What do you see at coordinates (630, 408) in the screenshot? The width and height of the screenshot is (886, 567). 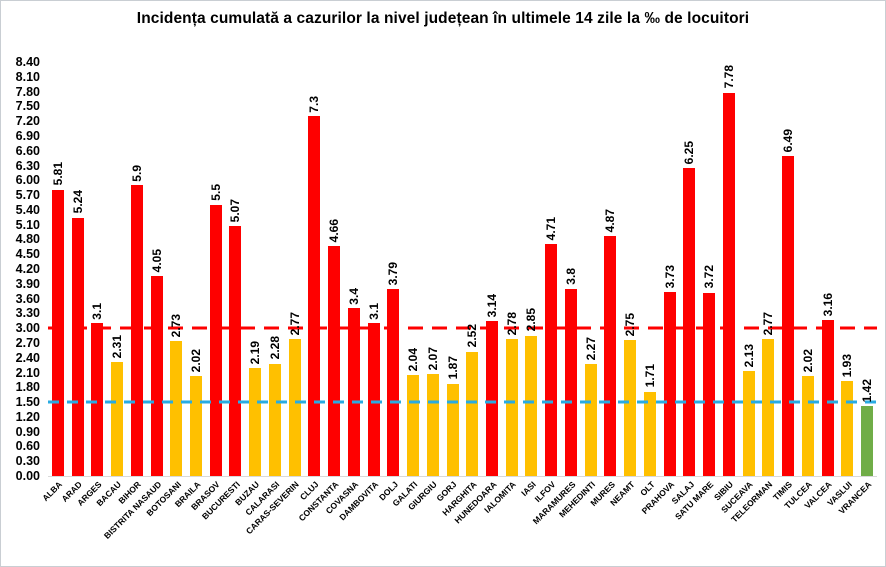 I see `bar-neamt` at bounding box center [630, 408].